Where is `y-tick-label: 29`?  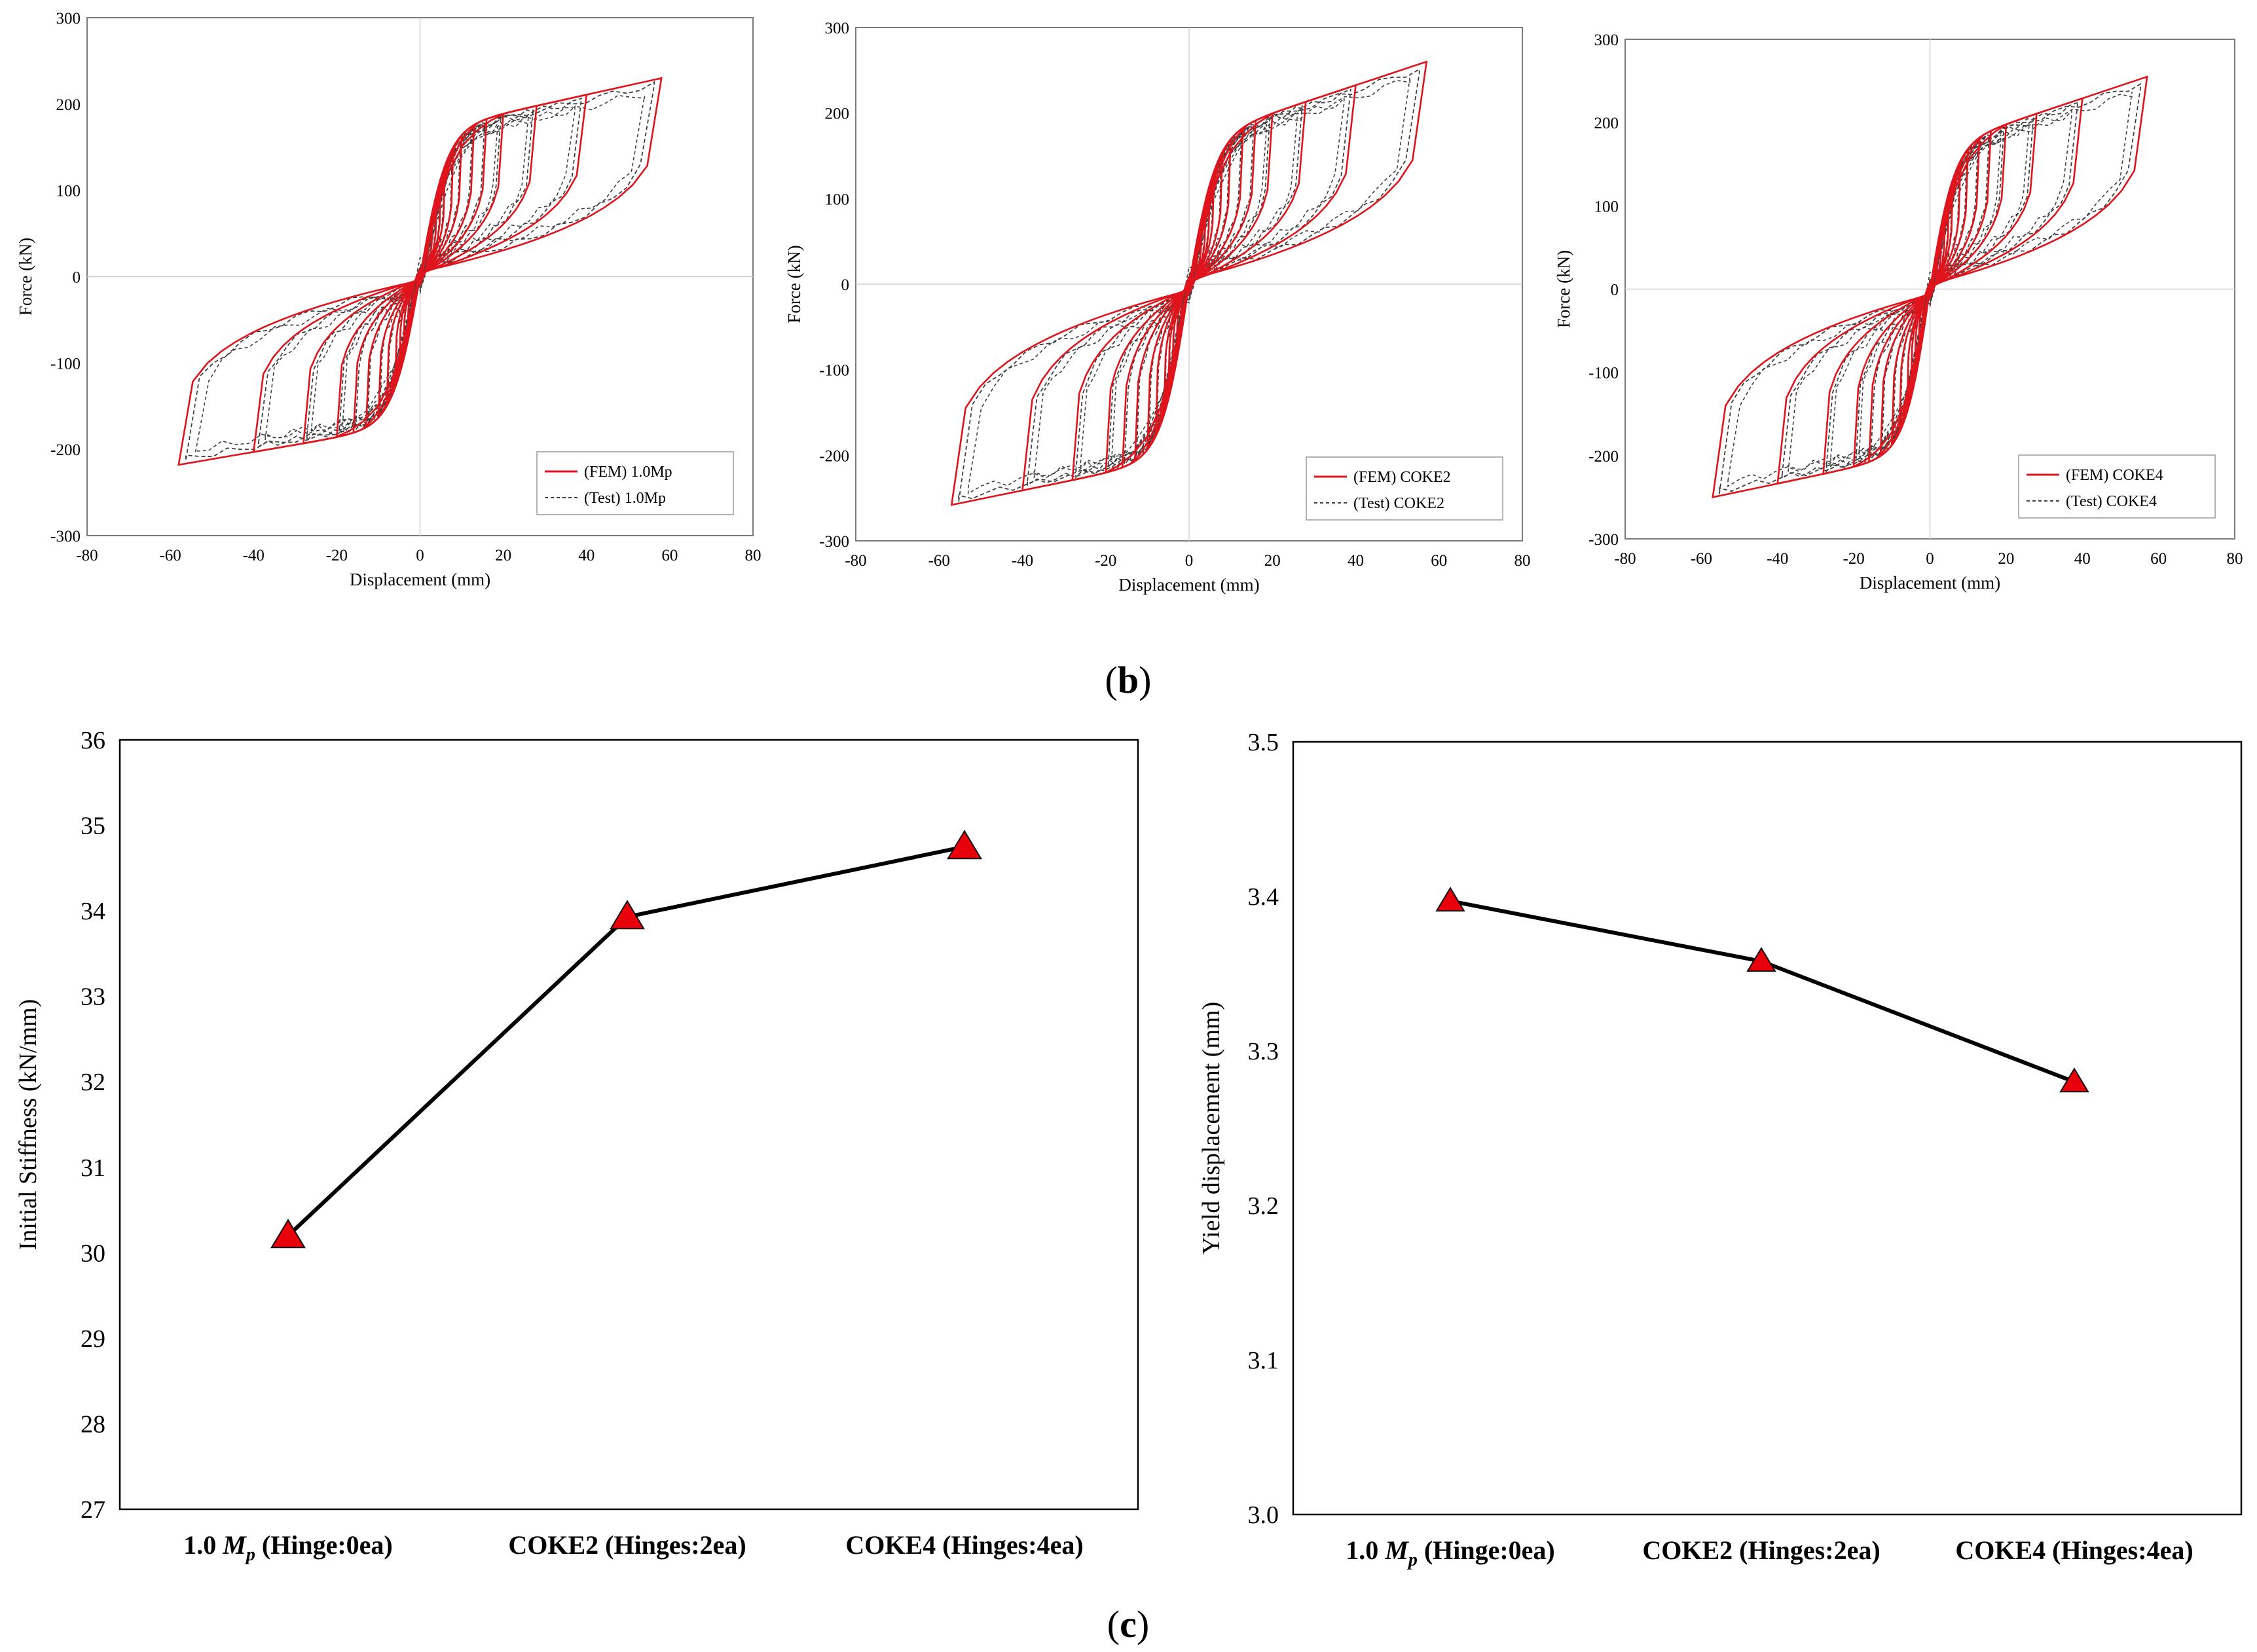 y-tick-label: 29 is located at coordinates (93, 1339).